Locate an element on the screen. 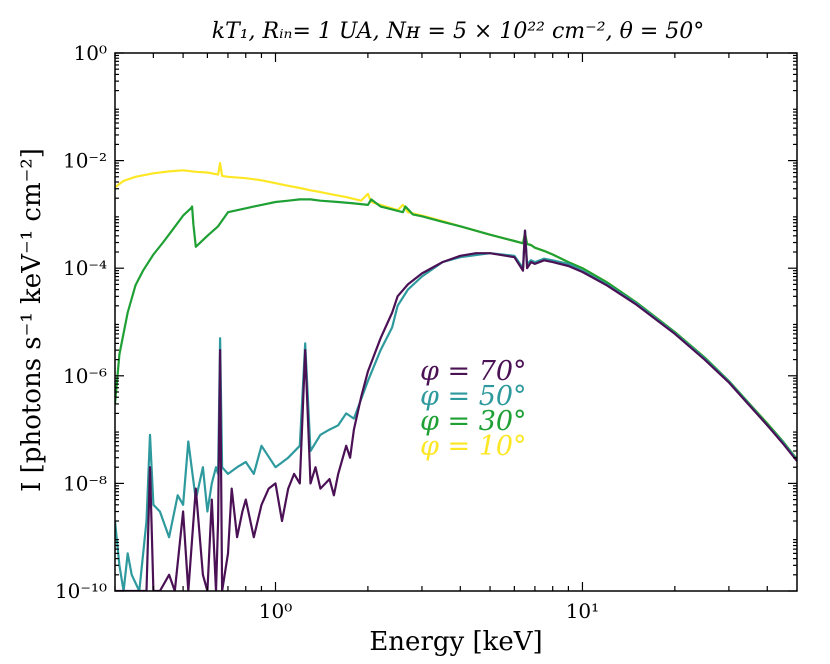 The image size is (830, 664). legend-entry: φ = 30° is located at coordinates (473, 421).